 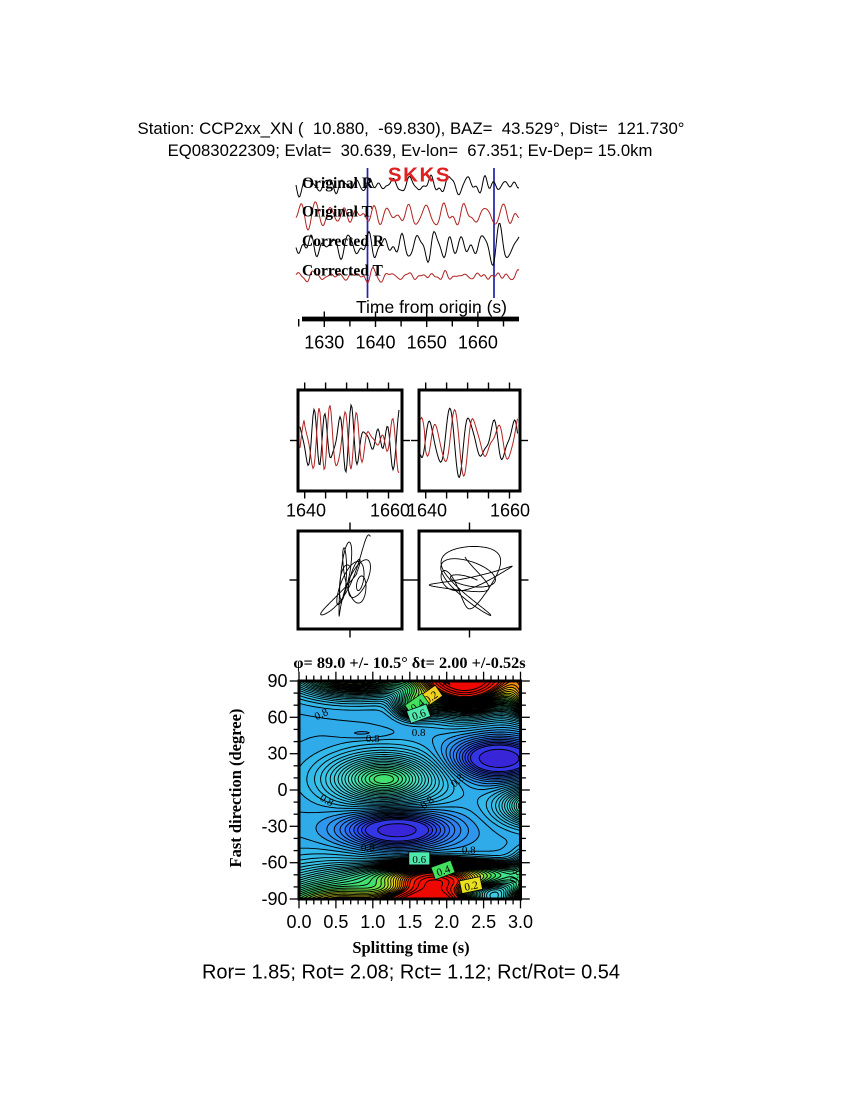 I want to click on svg-text: 0, so click(x=282, y=790).